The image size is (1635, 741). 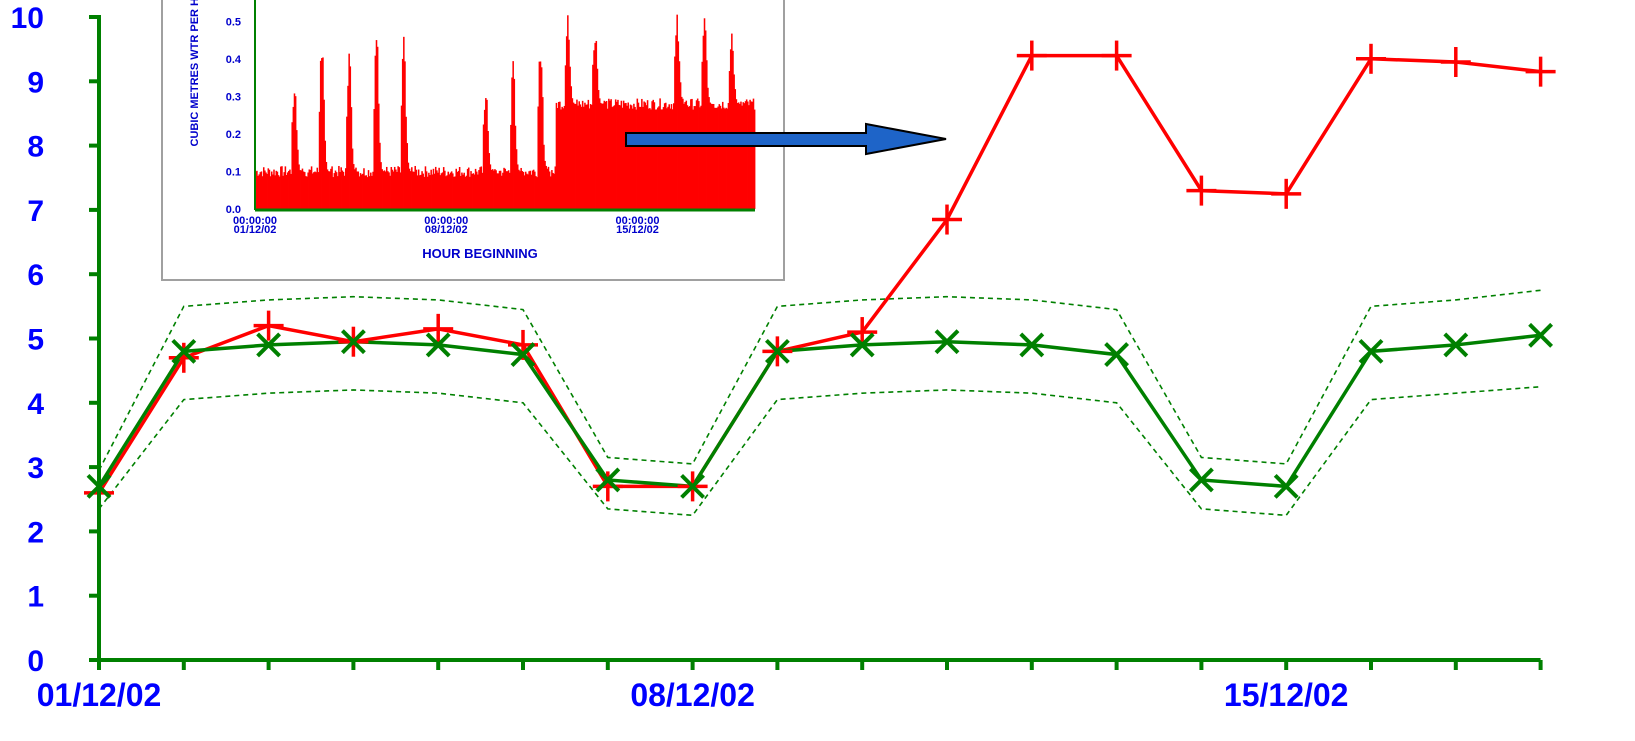 What do you see at coordinates (504, 106) in the screenshot?
I see `inset-axes` at bounding box center [504, 106].